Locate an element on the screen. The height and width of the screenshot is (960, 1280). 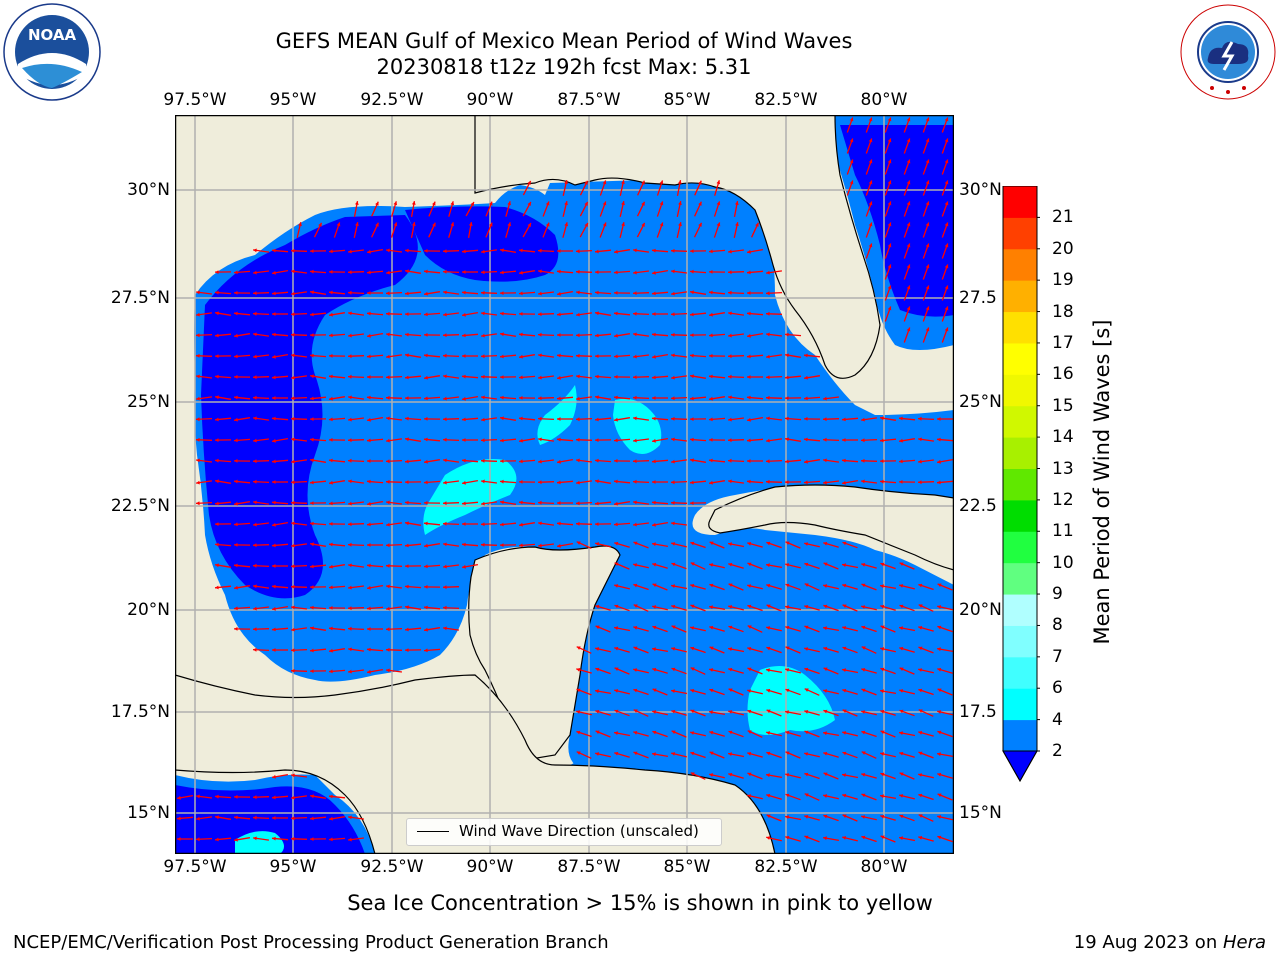
colorbar-tick-label: 2 is located at coordinates (1057, 751).